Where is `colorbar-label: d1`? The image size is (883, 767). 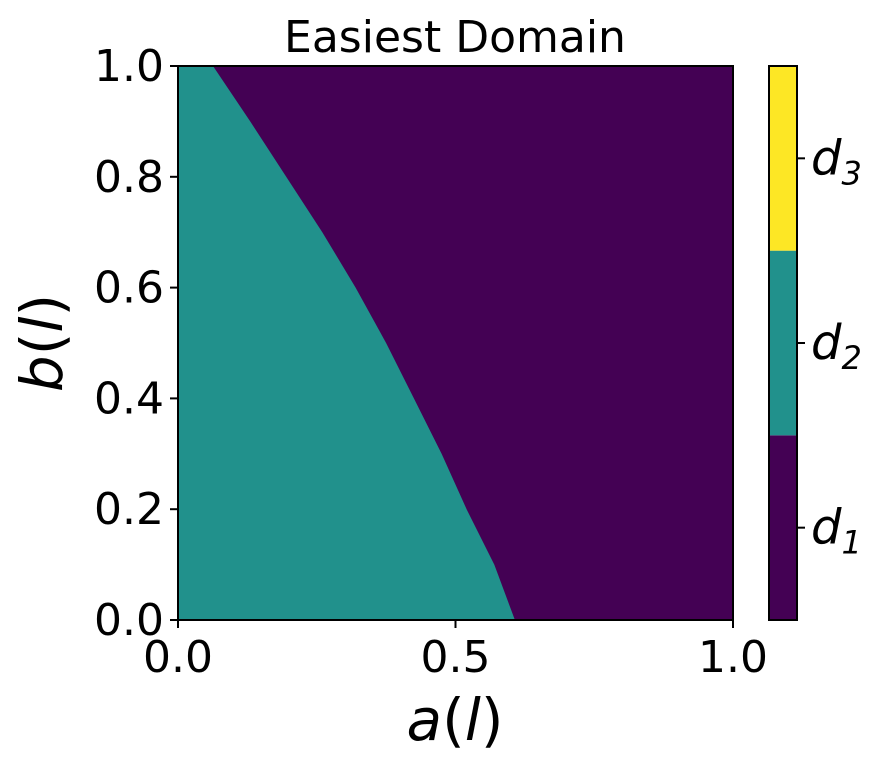
colorbar-label: d1 is located at coordinates (836, 531).